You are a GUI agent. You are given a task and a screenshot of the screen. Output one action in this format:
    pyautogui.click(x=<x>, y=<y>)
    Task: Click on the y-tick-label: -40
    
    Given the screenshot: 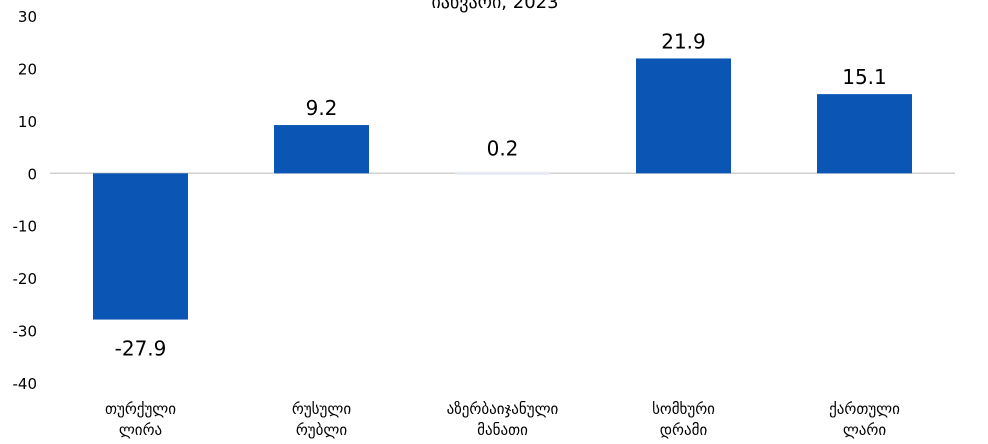 What is the action you would take?
    pyautogui.click(x=25, y=384)
    